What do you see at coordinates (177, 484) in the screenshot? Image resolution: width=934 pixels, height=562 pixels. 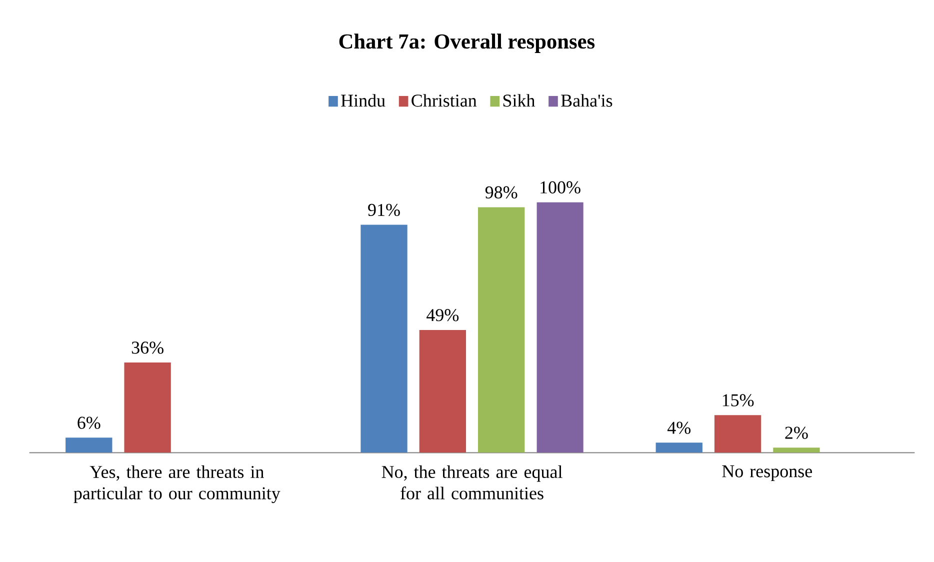 I see `x-tick-label: Yes, there are threats in particular to our community` at bounding box center [177, 484].